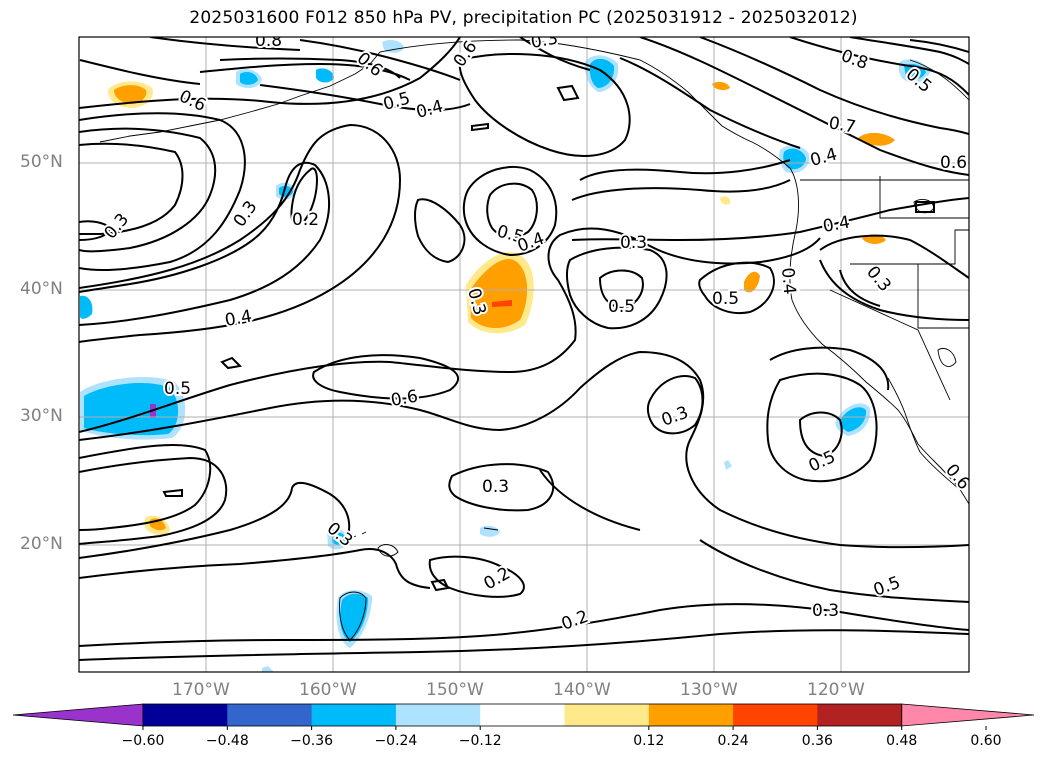 The height and width of the screenshot is (765, 1047). I want to click on lat-label-40n: 40°N, so click(41, 289).